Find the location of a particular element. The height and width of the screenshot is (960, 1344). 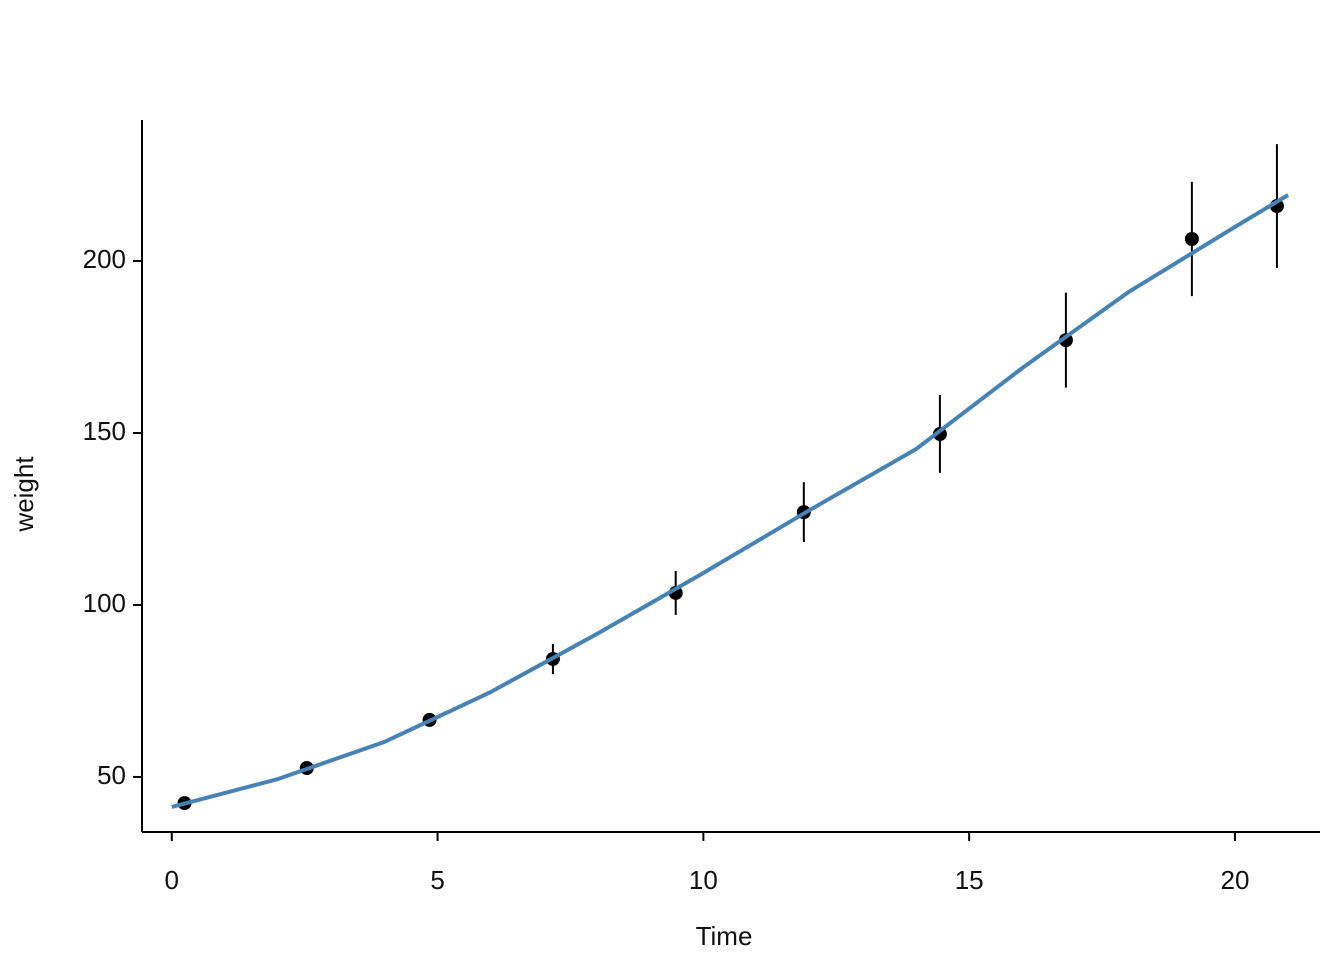

point is located at coordinates (1191, 239).